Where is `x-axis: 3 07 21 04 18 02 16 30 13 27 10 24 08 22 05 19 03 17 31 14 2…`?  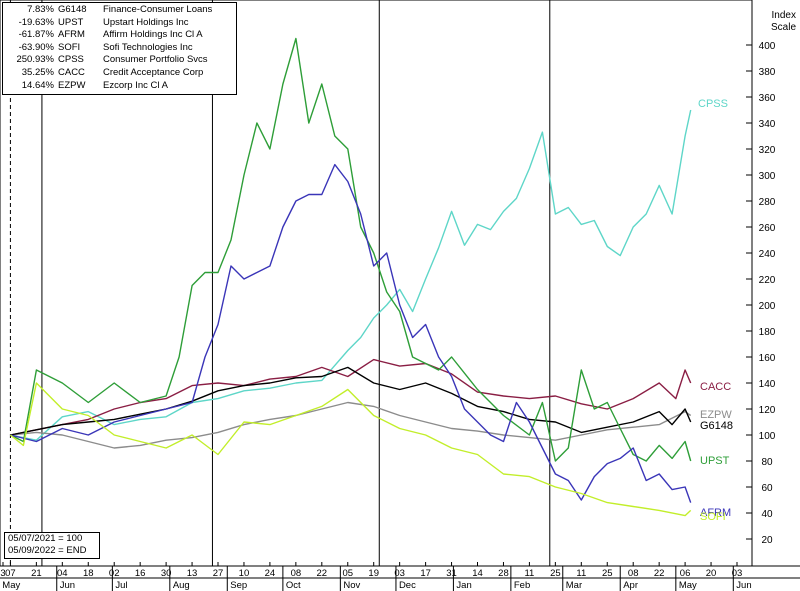
x-axis: 3 07 21 04 18 02 16 30 13 27 10 24 08 22 05 19 03 17 31 14 2… is located at coordinates (400, 576).